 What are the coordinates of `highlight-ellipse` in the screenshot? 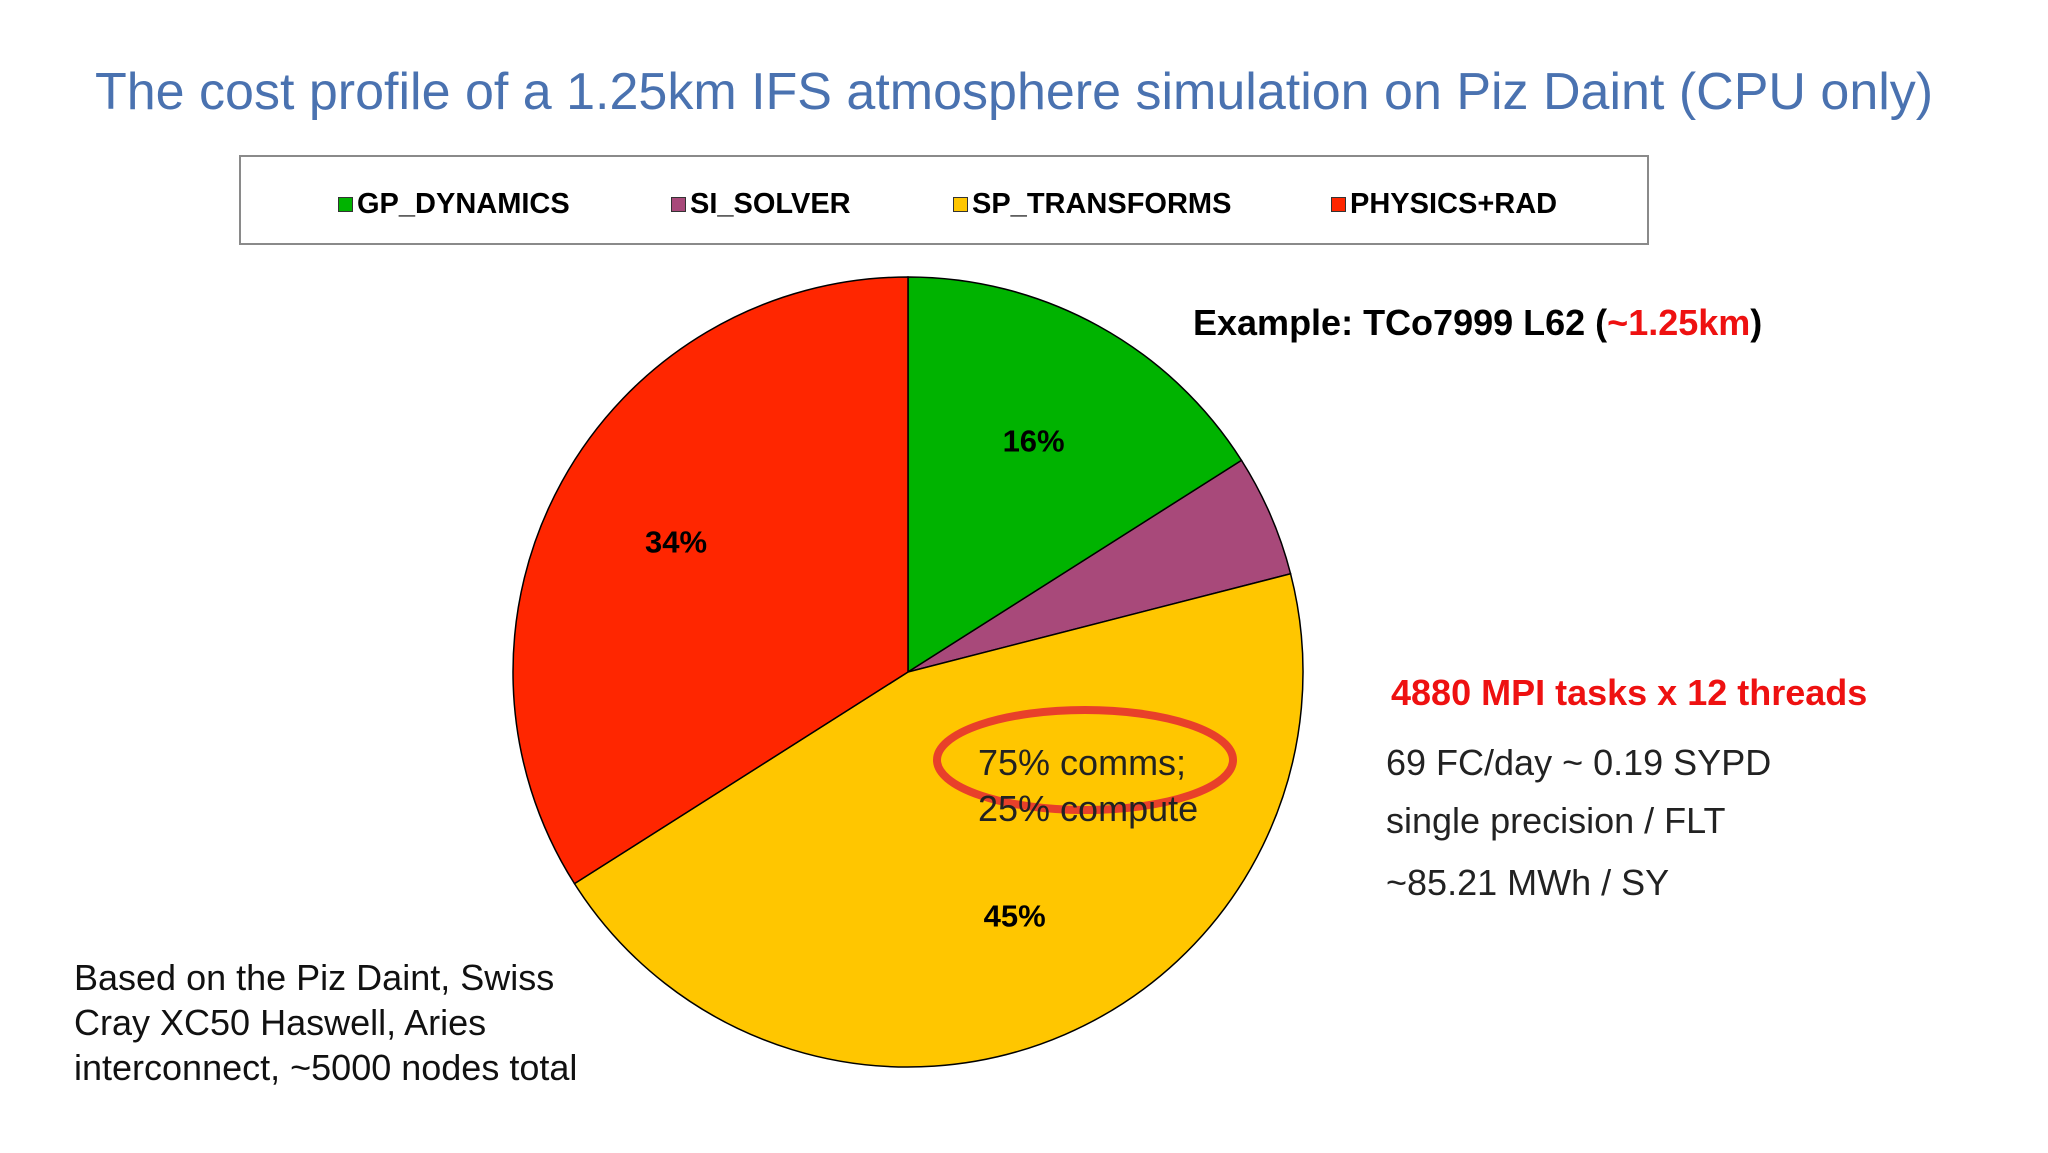 It's located at (1085, 760).